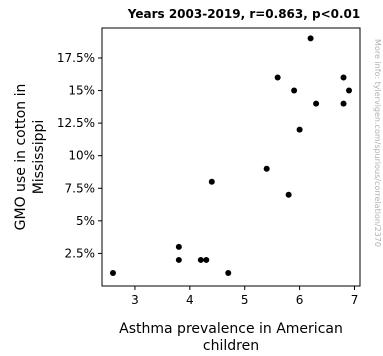 Image resolution: width=383 pixels, height=356 pixels. What do you see at coordinates (244, 14) in the screenshot?
I see `chart-title: Years 2003-2019, r=0.863, p<0.01` at bounding box center [244, 14].